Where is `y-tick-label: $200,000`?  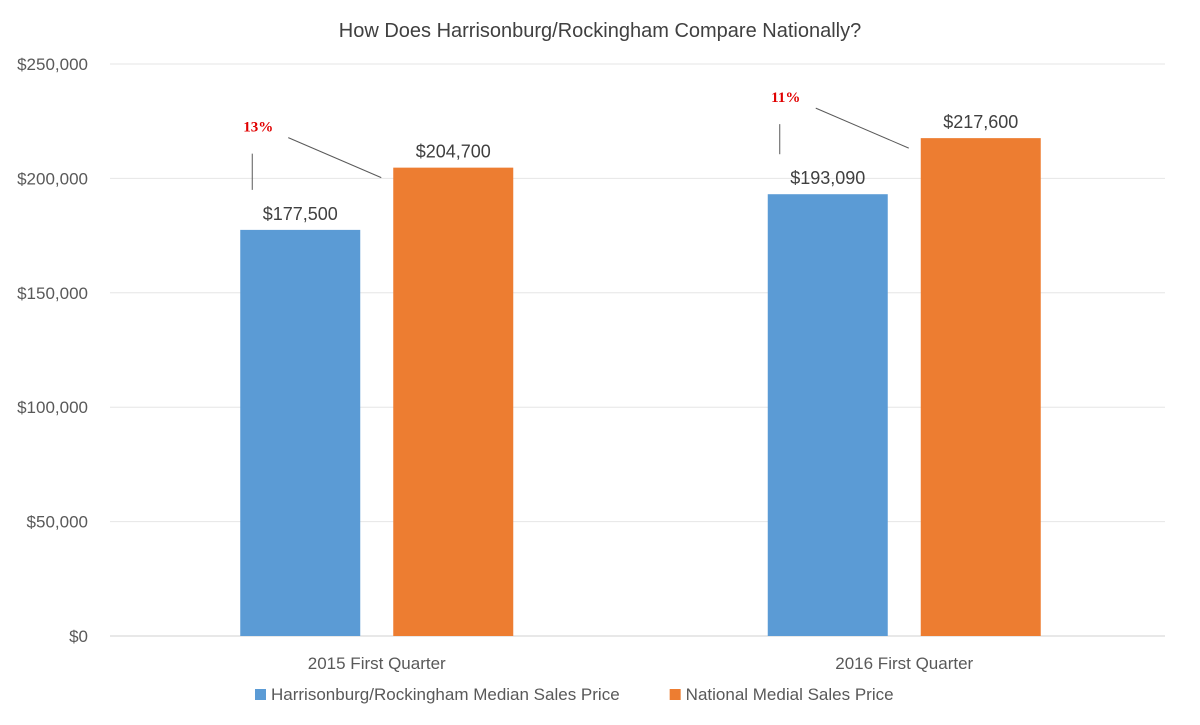
y-tick-label: $200,000 is located at coordinates (52, 178).